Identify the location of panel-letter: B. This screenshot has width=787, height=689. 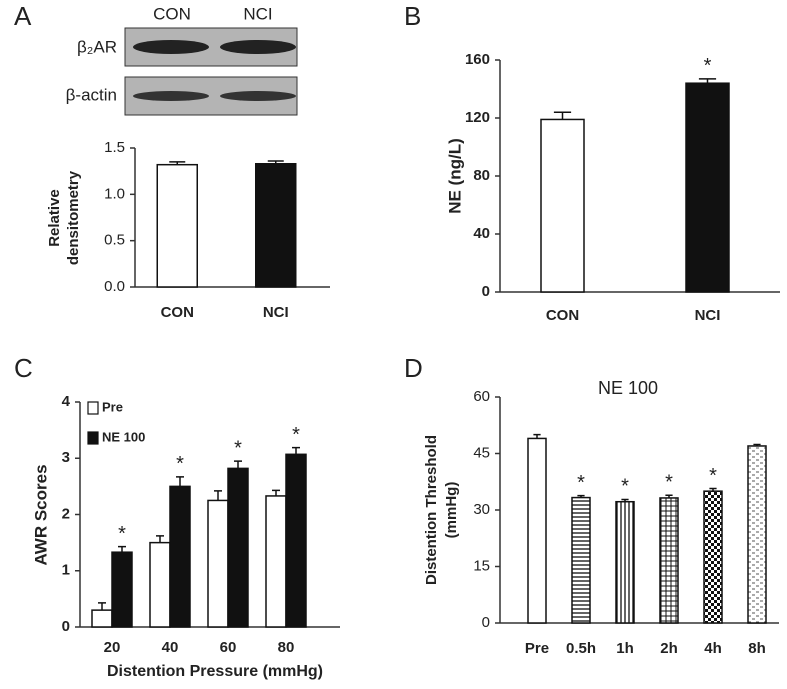
(412, 16).